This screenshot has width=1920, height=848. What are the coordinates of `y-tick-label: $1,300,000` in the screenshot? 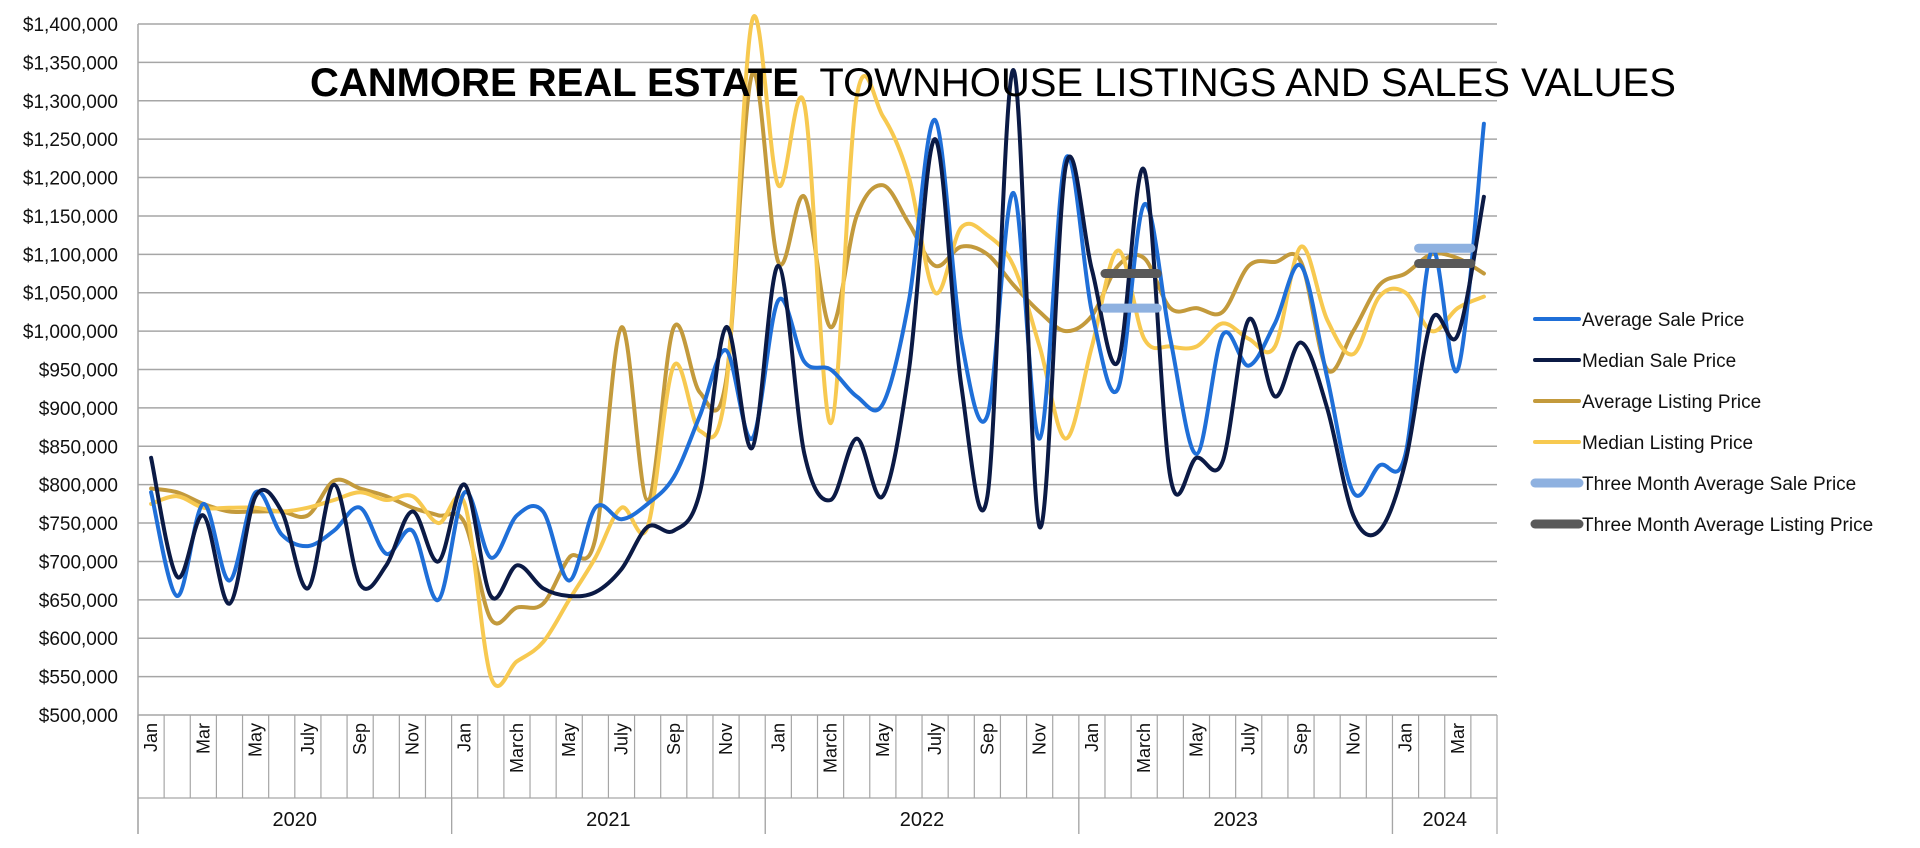 It's located at (70, 102).